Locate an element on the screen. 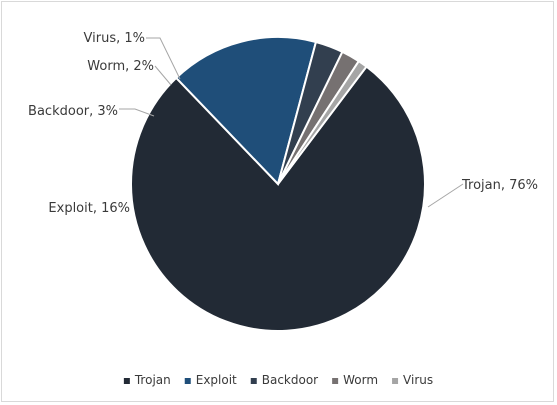  pie-slice-virus is located at coordinates (322, 122).